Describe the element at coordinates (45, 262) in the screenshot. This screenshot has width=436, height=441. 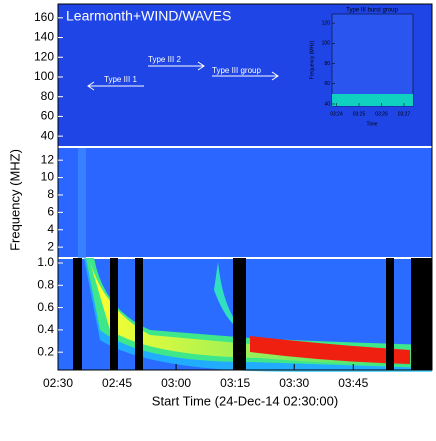
I see `y-tick-label: 1.0` at that location.